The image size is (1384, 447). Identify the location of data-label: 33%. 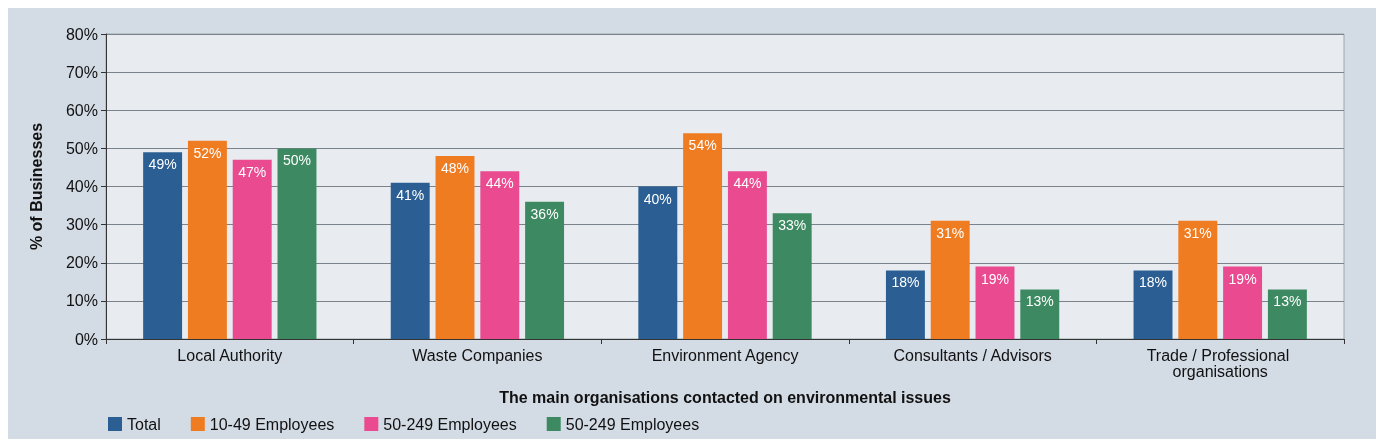
(792, 225).